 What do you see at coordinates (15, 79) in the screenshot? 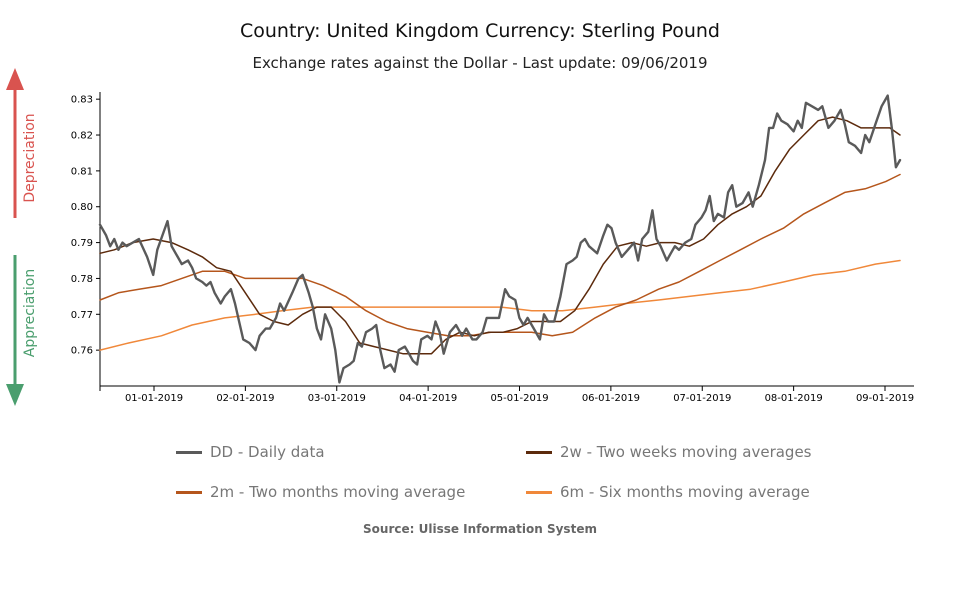
I see `depreciation-arrow-head` at bounding box center [15, 79].